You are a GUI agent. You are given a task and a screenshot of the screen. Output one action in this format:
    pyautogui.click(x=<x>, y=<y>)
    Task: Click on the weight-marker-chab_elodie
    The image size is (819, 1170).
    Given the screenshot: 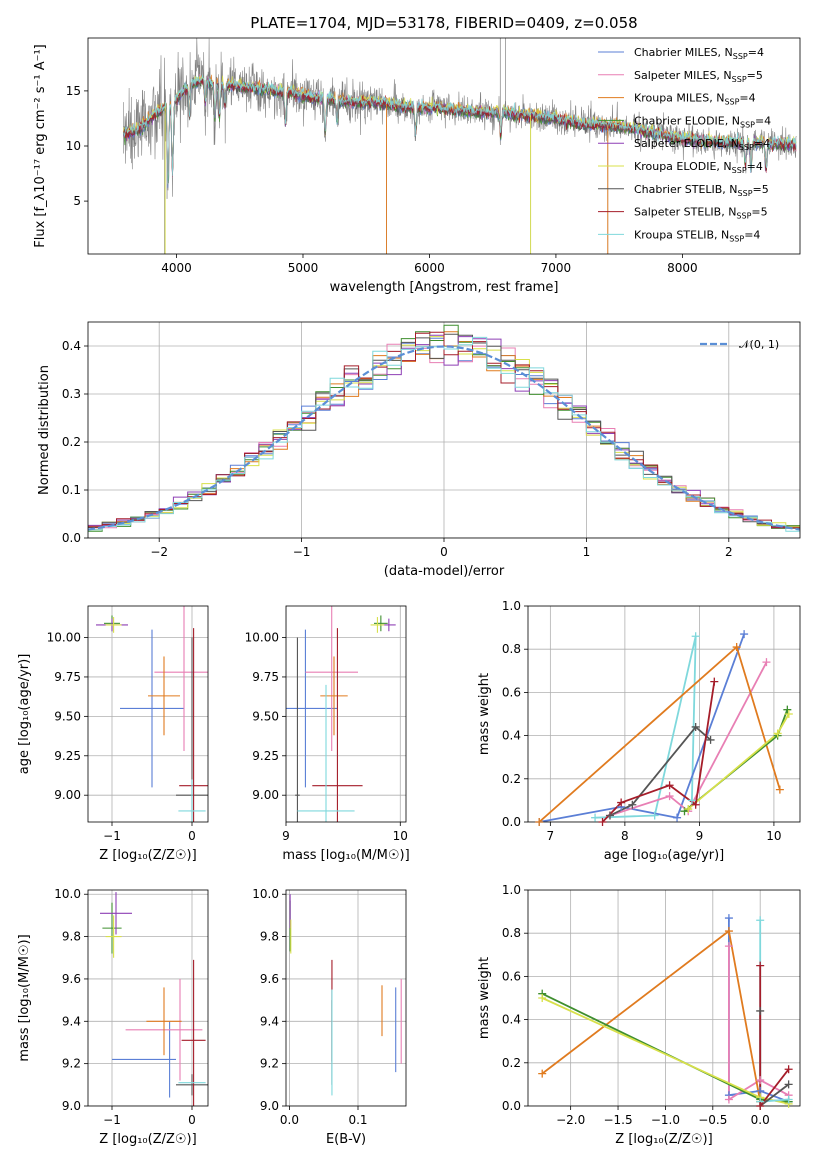 What is the action you would take?
    pyautogui.click(x=787, y=709)
    